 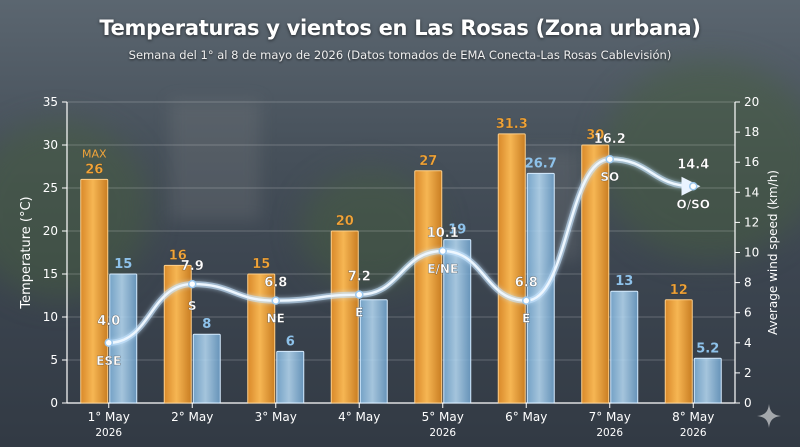 I want to click on y2-tick-label: 18, so click(x=751, y=132).